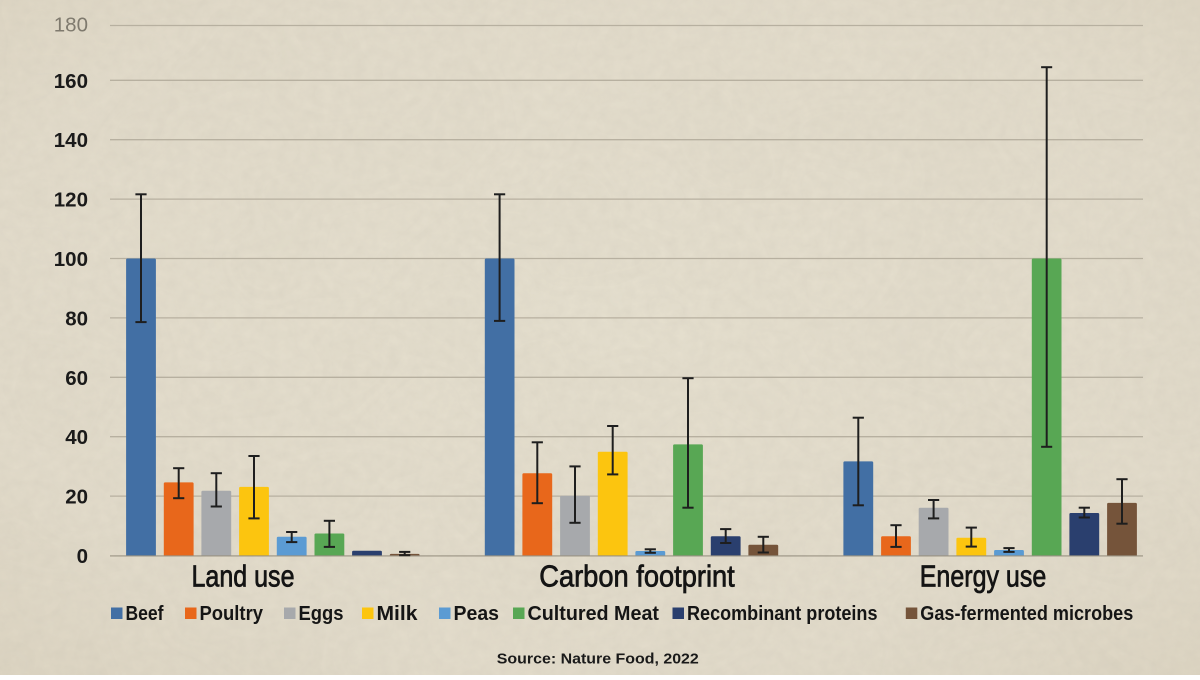 The height and width of the screenshot is (680, 1200). Describe the element at coordinates (594, 614) in the screenshot. I see `svg-text: Cultured Meat` at that location.